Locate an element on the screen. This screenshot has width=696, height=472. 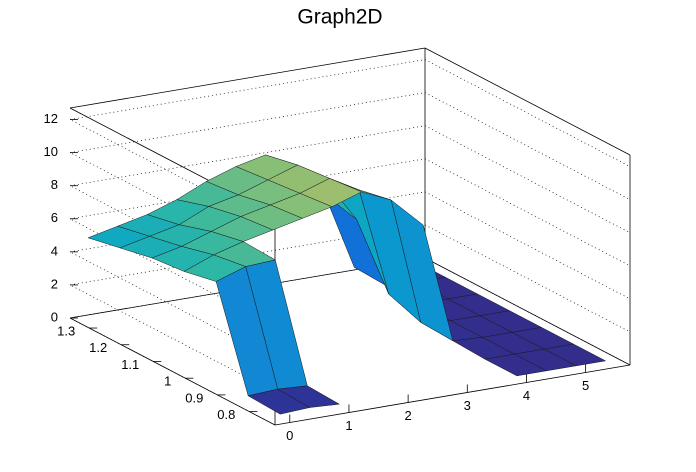
z-tick-label: 0 is located at coordinates (54, 316).